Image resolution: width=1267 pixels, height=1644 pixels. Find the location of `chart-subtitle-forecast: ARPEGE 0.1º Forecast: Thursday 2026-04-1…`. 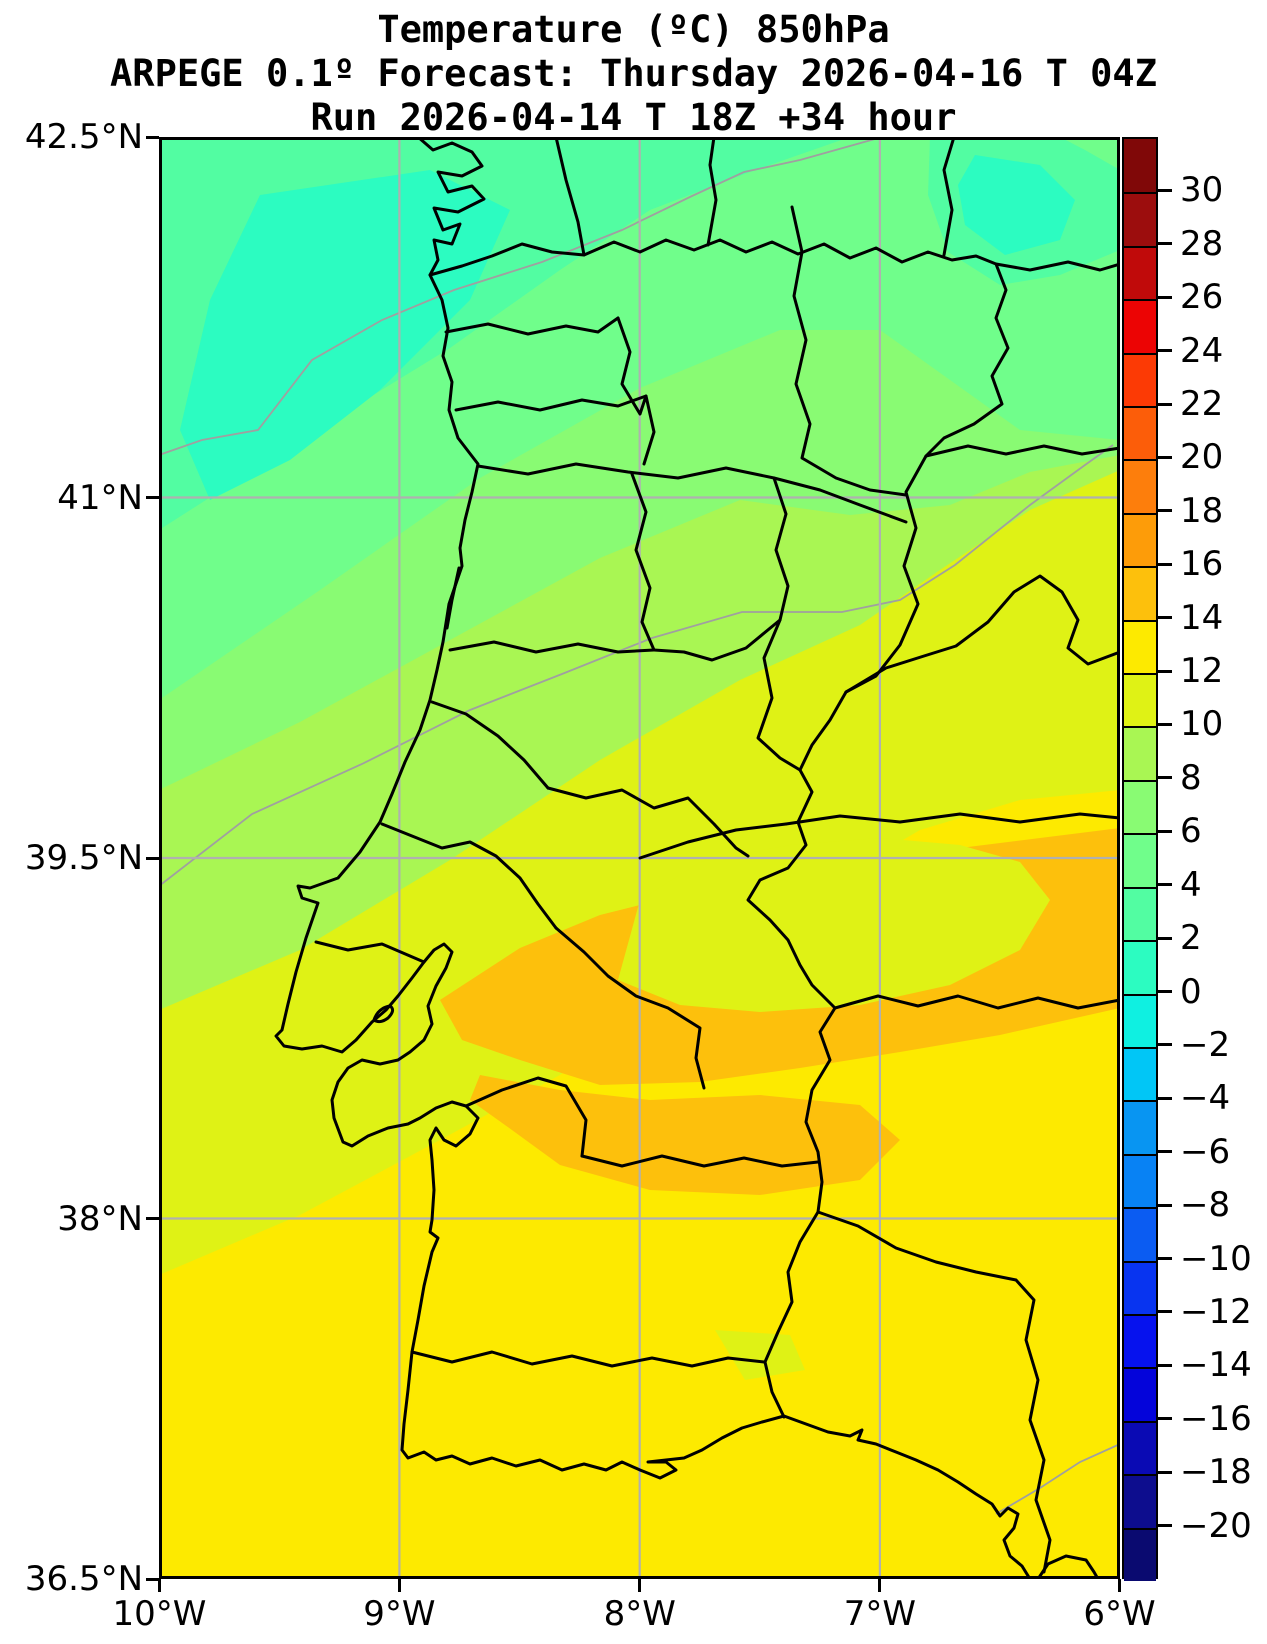

chart-subtitle-forecast: ARPEGE 0.1º Forecast: Thursday 2026-04-1… is located at coordinates (633, 73).